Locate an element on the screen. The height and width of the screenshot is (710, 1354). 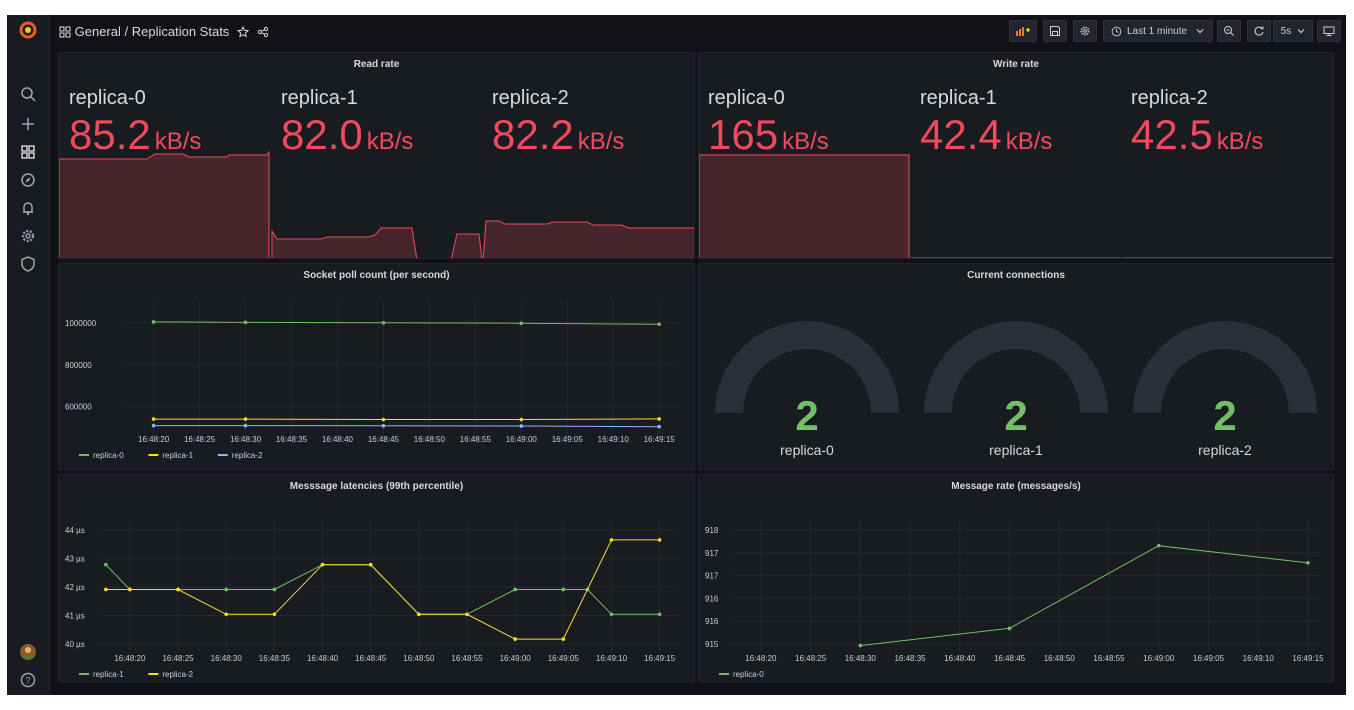
y-tick-label: 918 is located at coordinates (712, 530).